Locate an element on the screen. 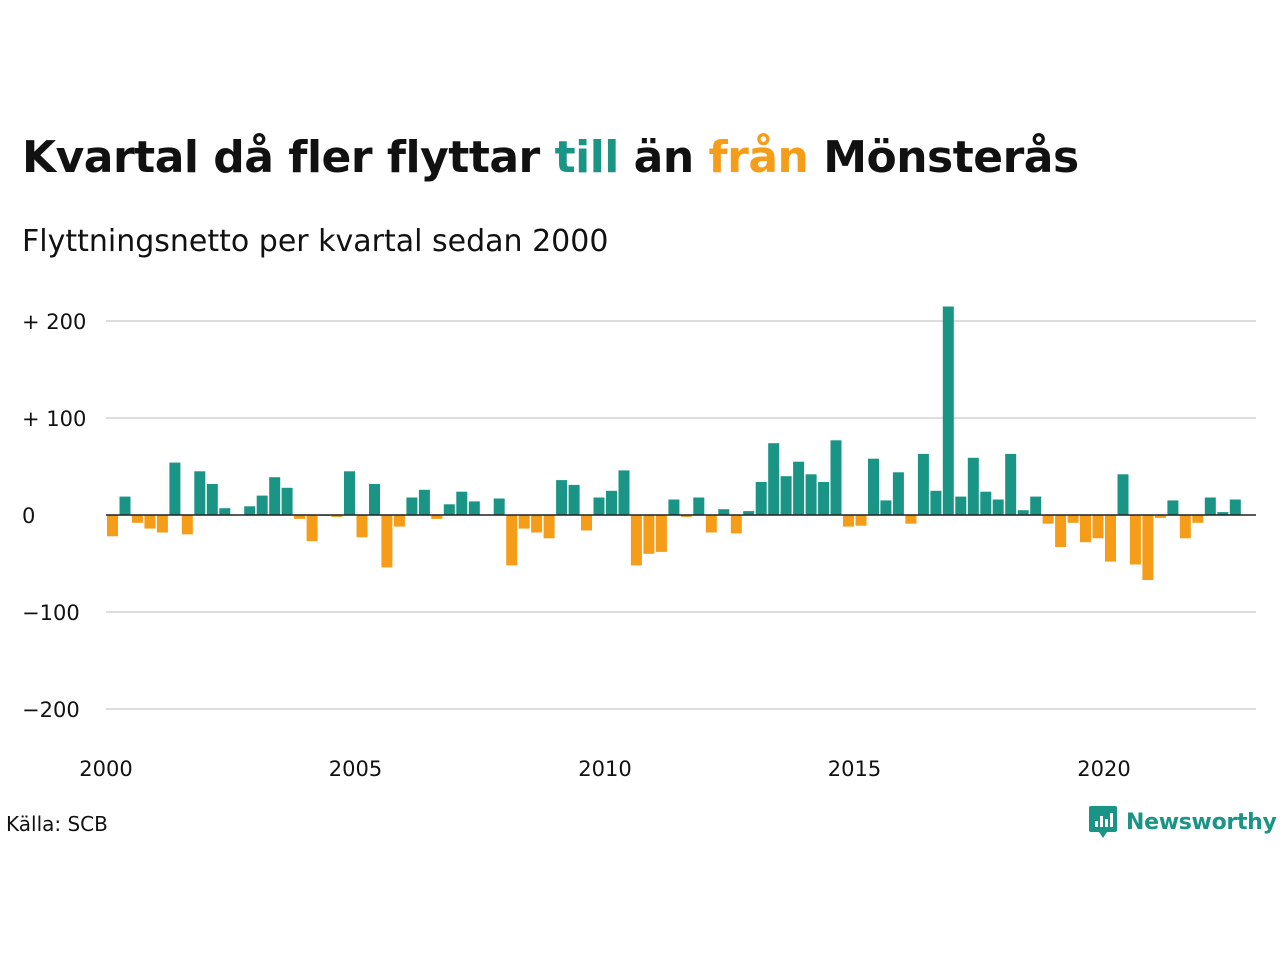 This screenshot has height=960, width=1280. newsworthy-logo: Newsworthy is located at coordinates (1182, 822).